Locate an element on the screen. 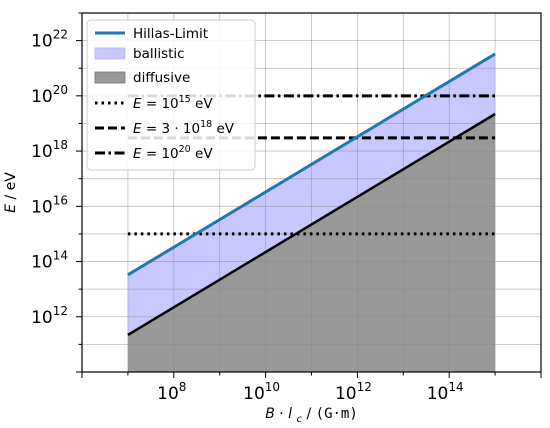  x-axis-title: B · l c / (G·m) is located at coordinates (311, 416).